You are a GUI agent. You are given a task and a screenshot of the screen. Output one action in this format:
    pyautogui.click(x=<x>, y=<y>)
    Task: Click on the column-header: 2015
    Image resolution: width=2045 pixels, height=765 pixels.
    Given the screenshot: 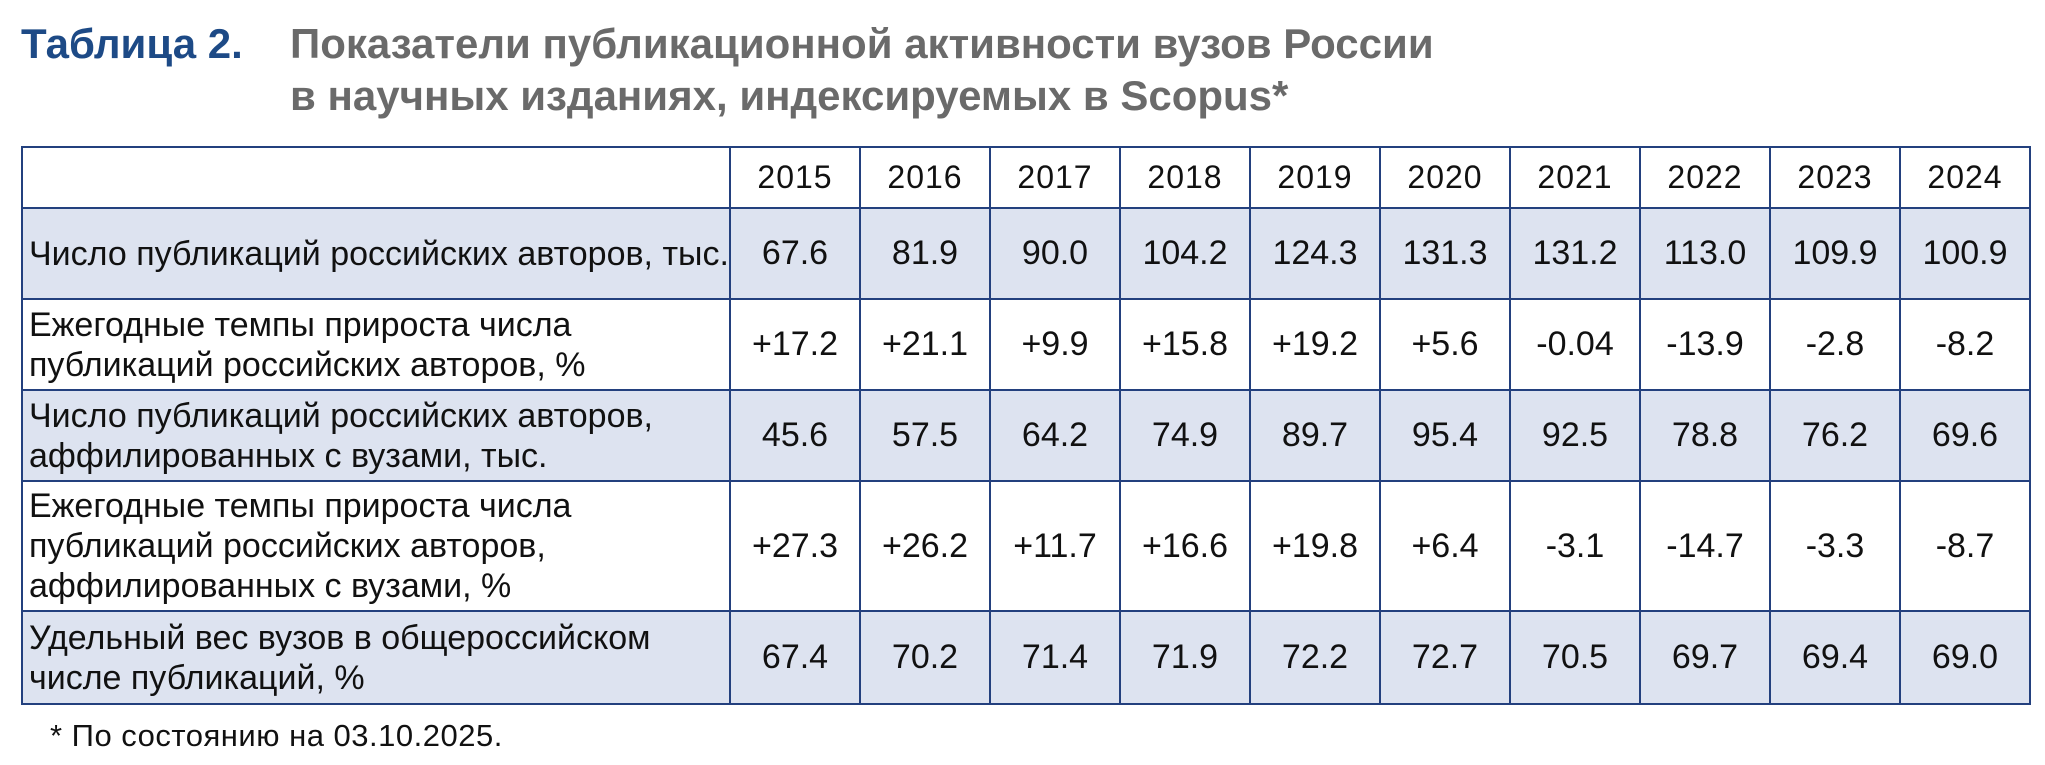 What is the action you would take?
    pyautogui.click(x=795, y=177)
    